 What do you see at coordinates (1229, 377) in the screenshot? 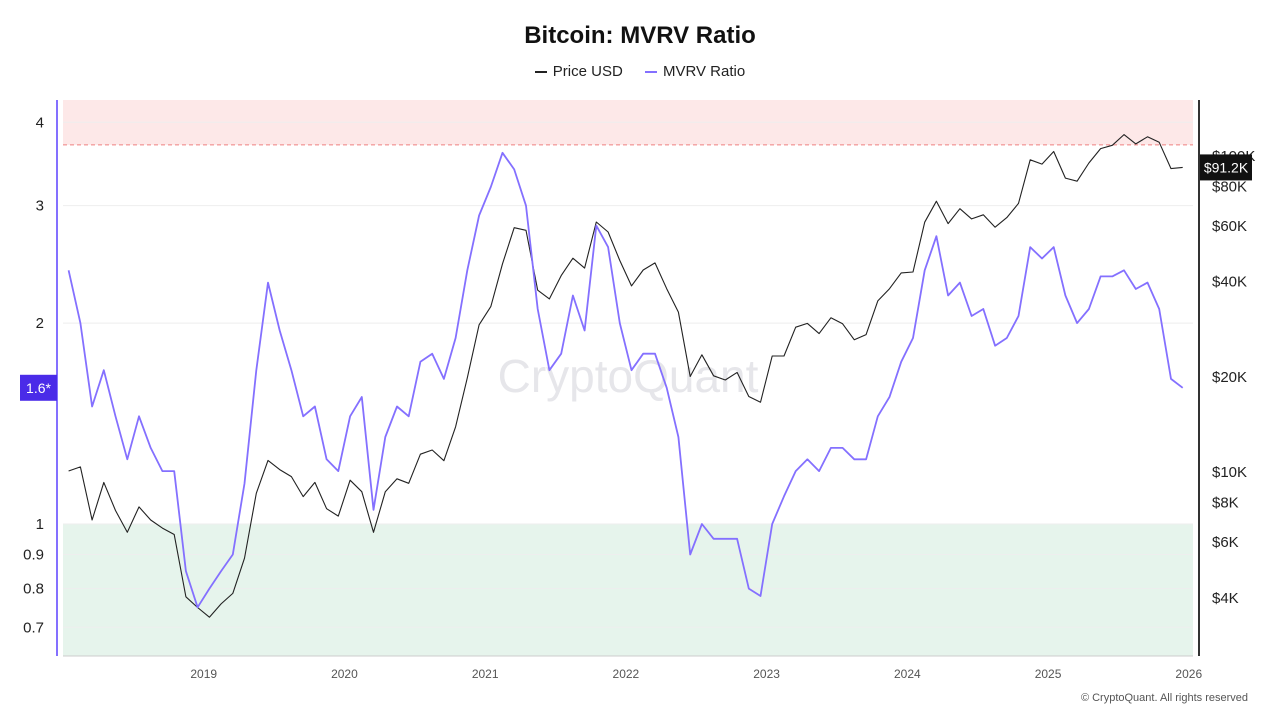
I see `right-axis-tick-label: $20K` at bounding box center [1229, 377].